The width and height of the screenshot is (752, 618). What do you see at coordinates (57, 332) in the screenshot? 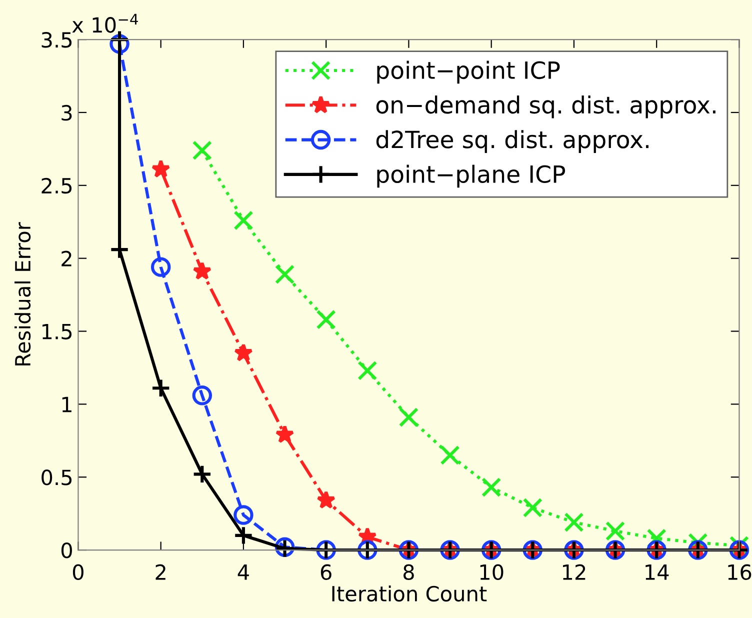
I see `y-tick-label: 1.5` at bounding box center [57, 332].